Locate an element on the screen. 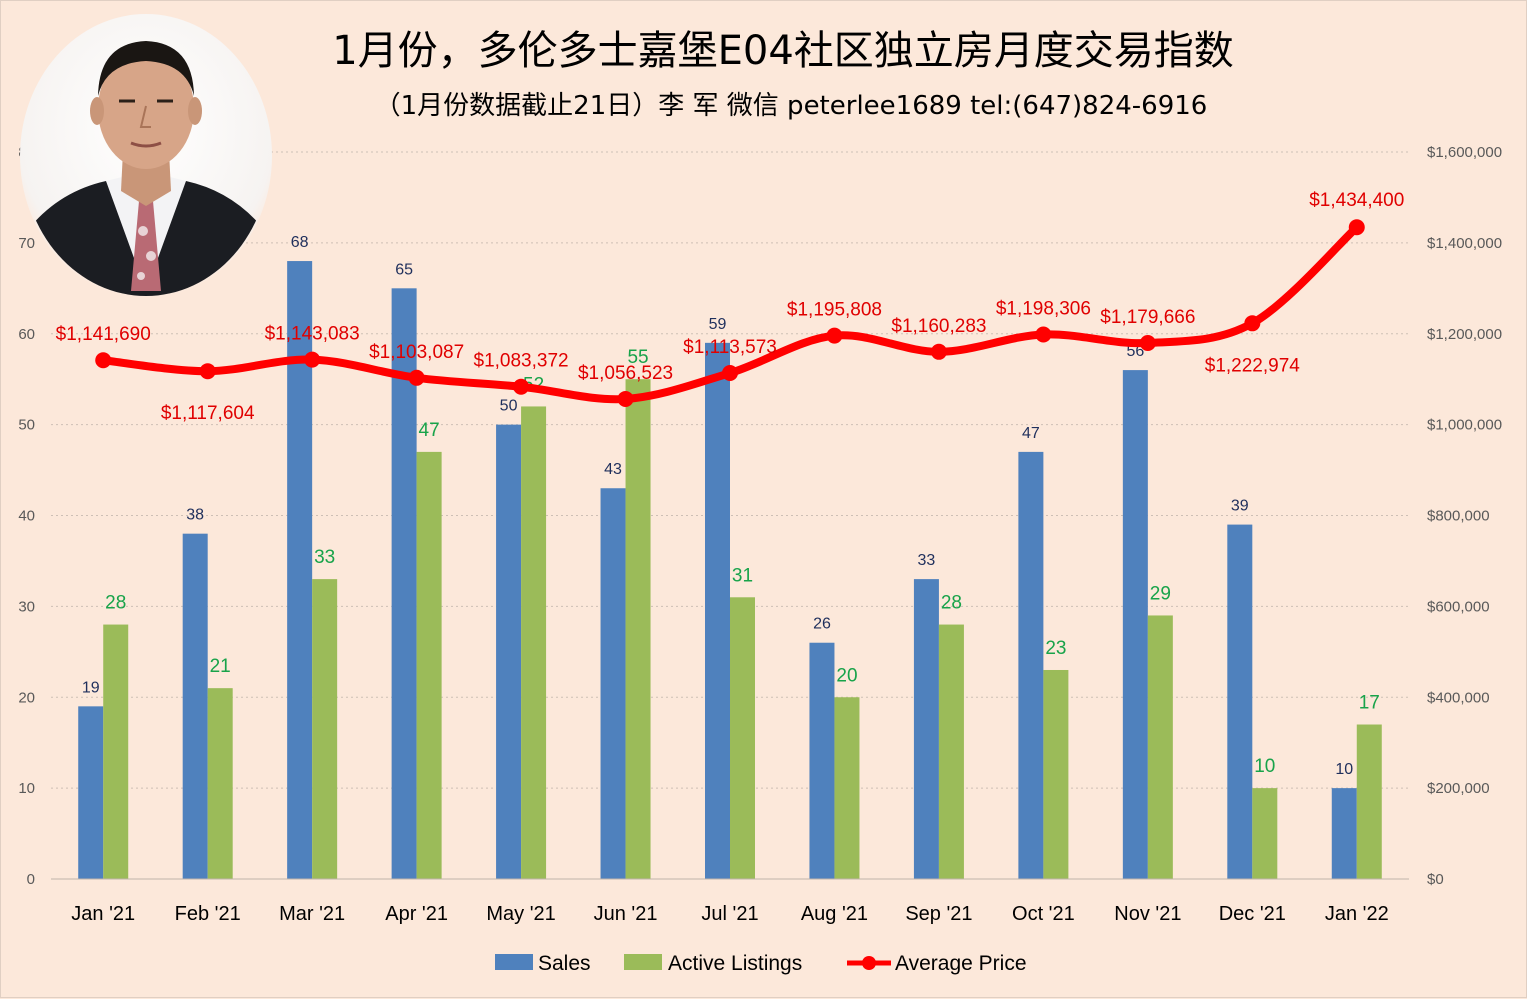 The width and height of the screenshot is (1527, 999). y-left-tick-label: 20 is located at coordinates (26, 697).